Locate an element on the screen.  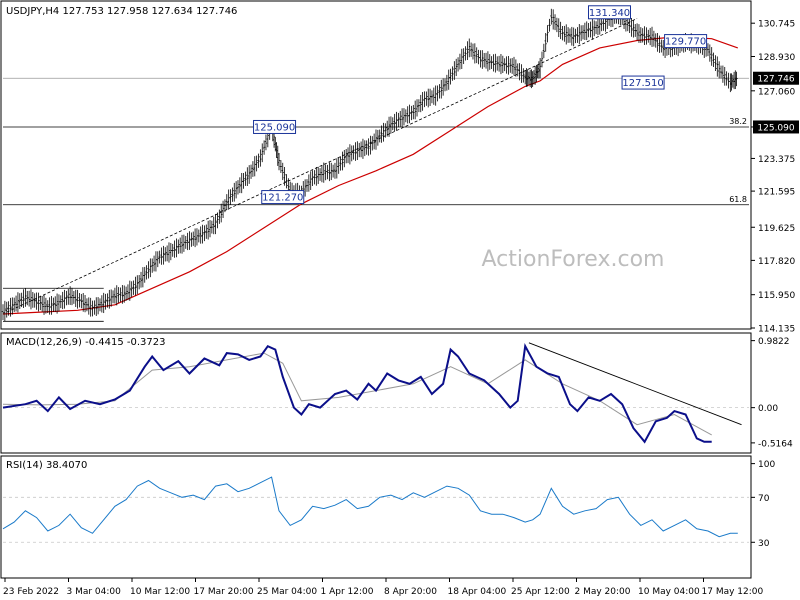
macd-y-tick-label: 0.9822 is located at coordinates (774, 342).